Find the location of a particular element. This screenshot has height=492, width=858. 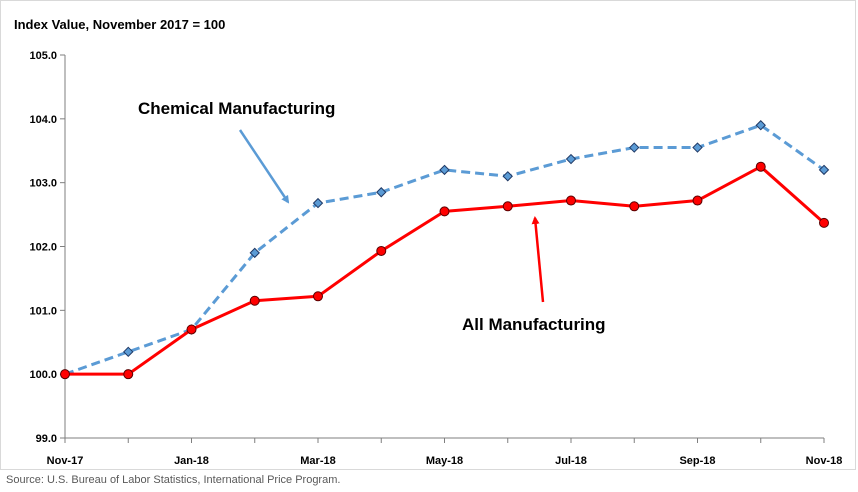

y-tick-label: 105.0 is located at coordinates (43, 56).